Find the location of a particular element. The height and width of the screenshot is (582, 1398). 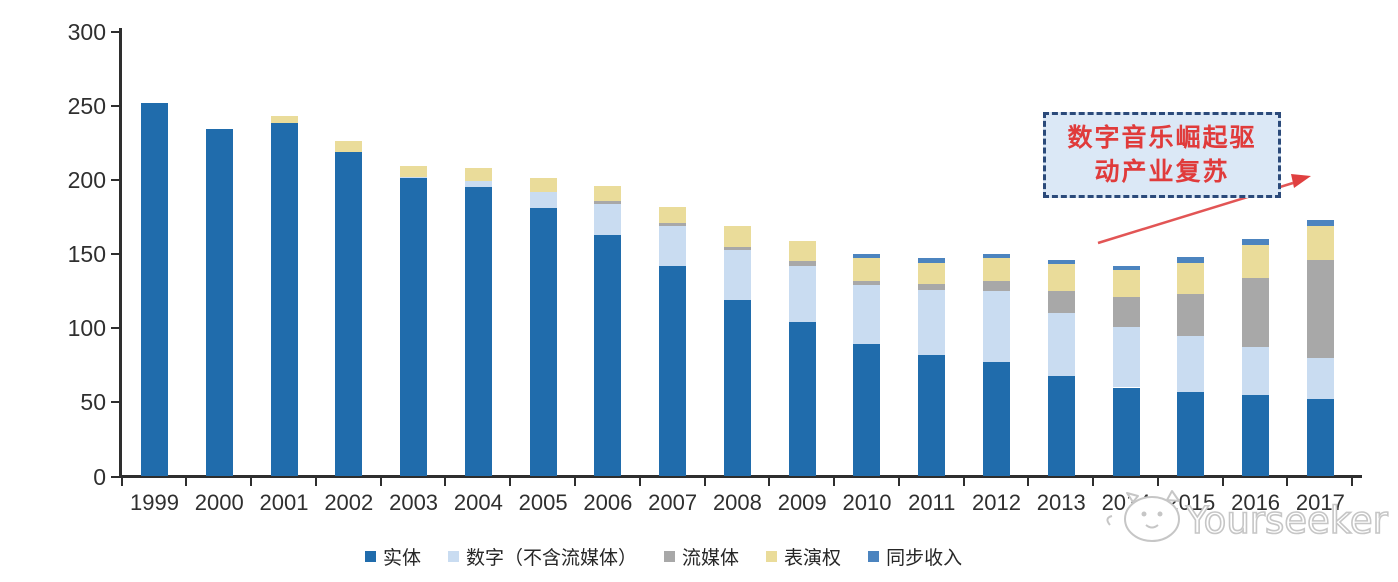

bar-segment-表演权-2016 is located at coordinates (1256, 261).